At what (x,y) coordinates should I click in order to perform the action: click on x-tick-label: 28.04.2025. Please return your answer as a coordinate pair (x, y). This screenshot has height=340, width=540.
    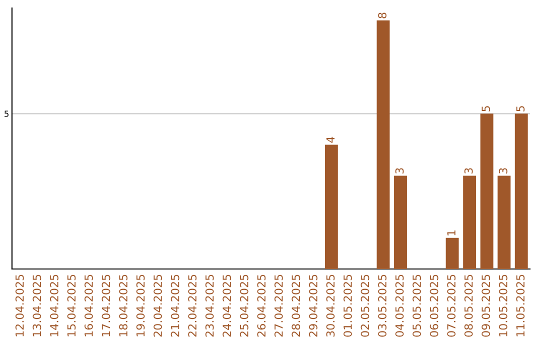
    Looking at the image, I should click on (296, 305).